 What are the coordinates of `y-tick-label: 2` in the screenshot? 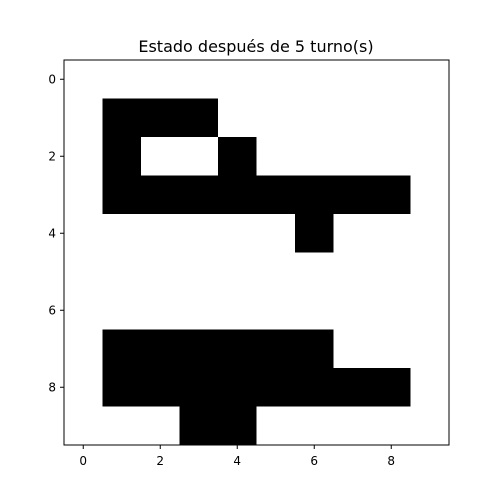 It's located at (52, 156).